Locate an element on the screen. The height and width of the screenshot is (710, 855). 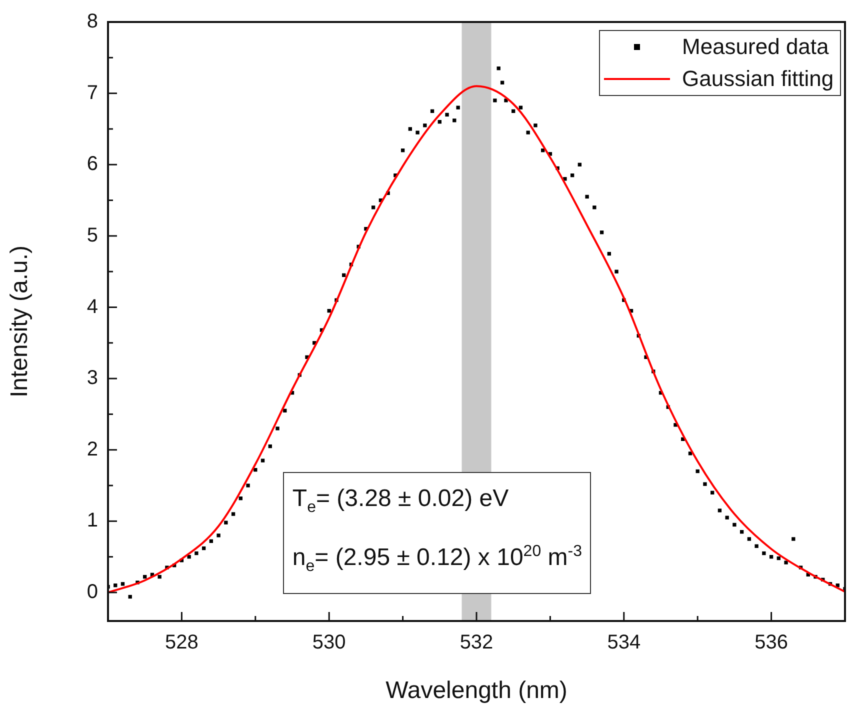
x-tick-label: 530 is located at coordinates (329, 643).